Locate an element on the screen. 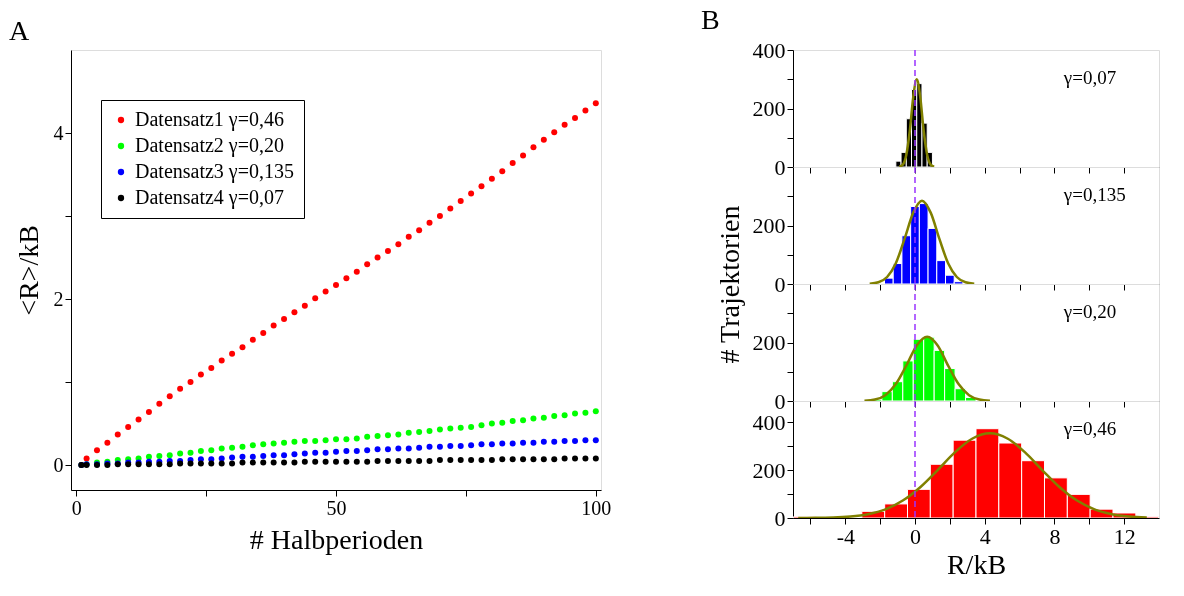 This screenshot has width=1184, height=596. legend-label: Datensatz1 γ=0,46 is located at coordinates (209, 119).